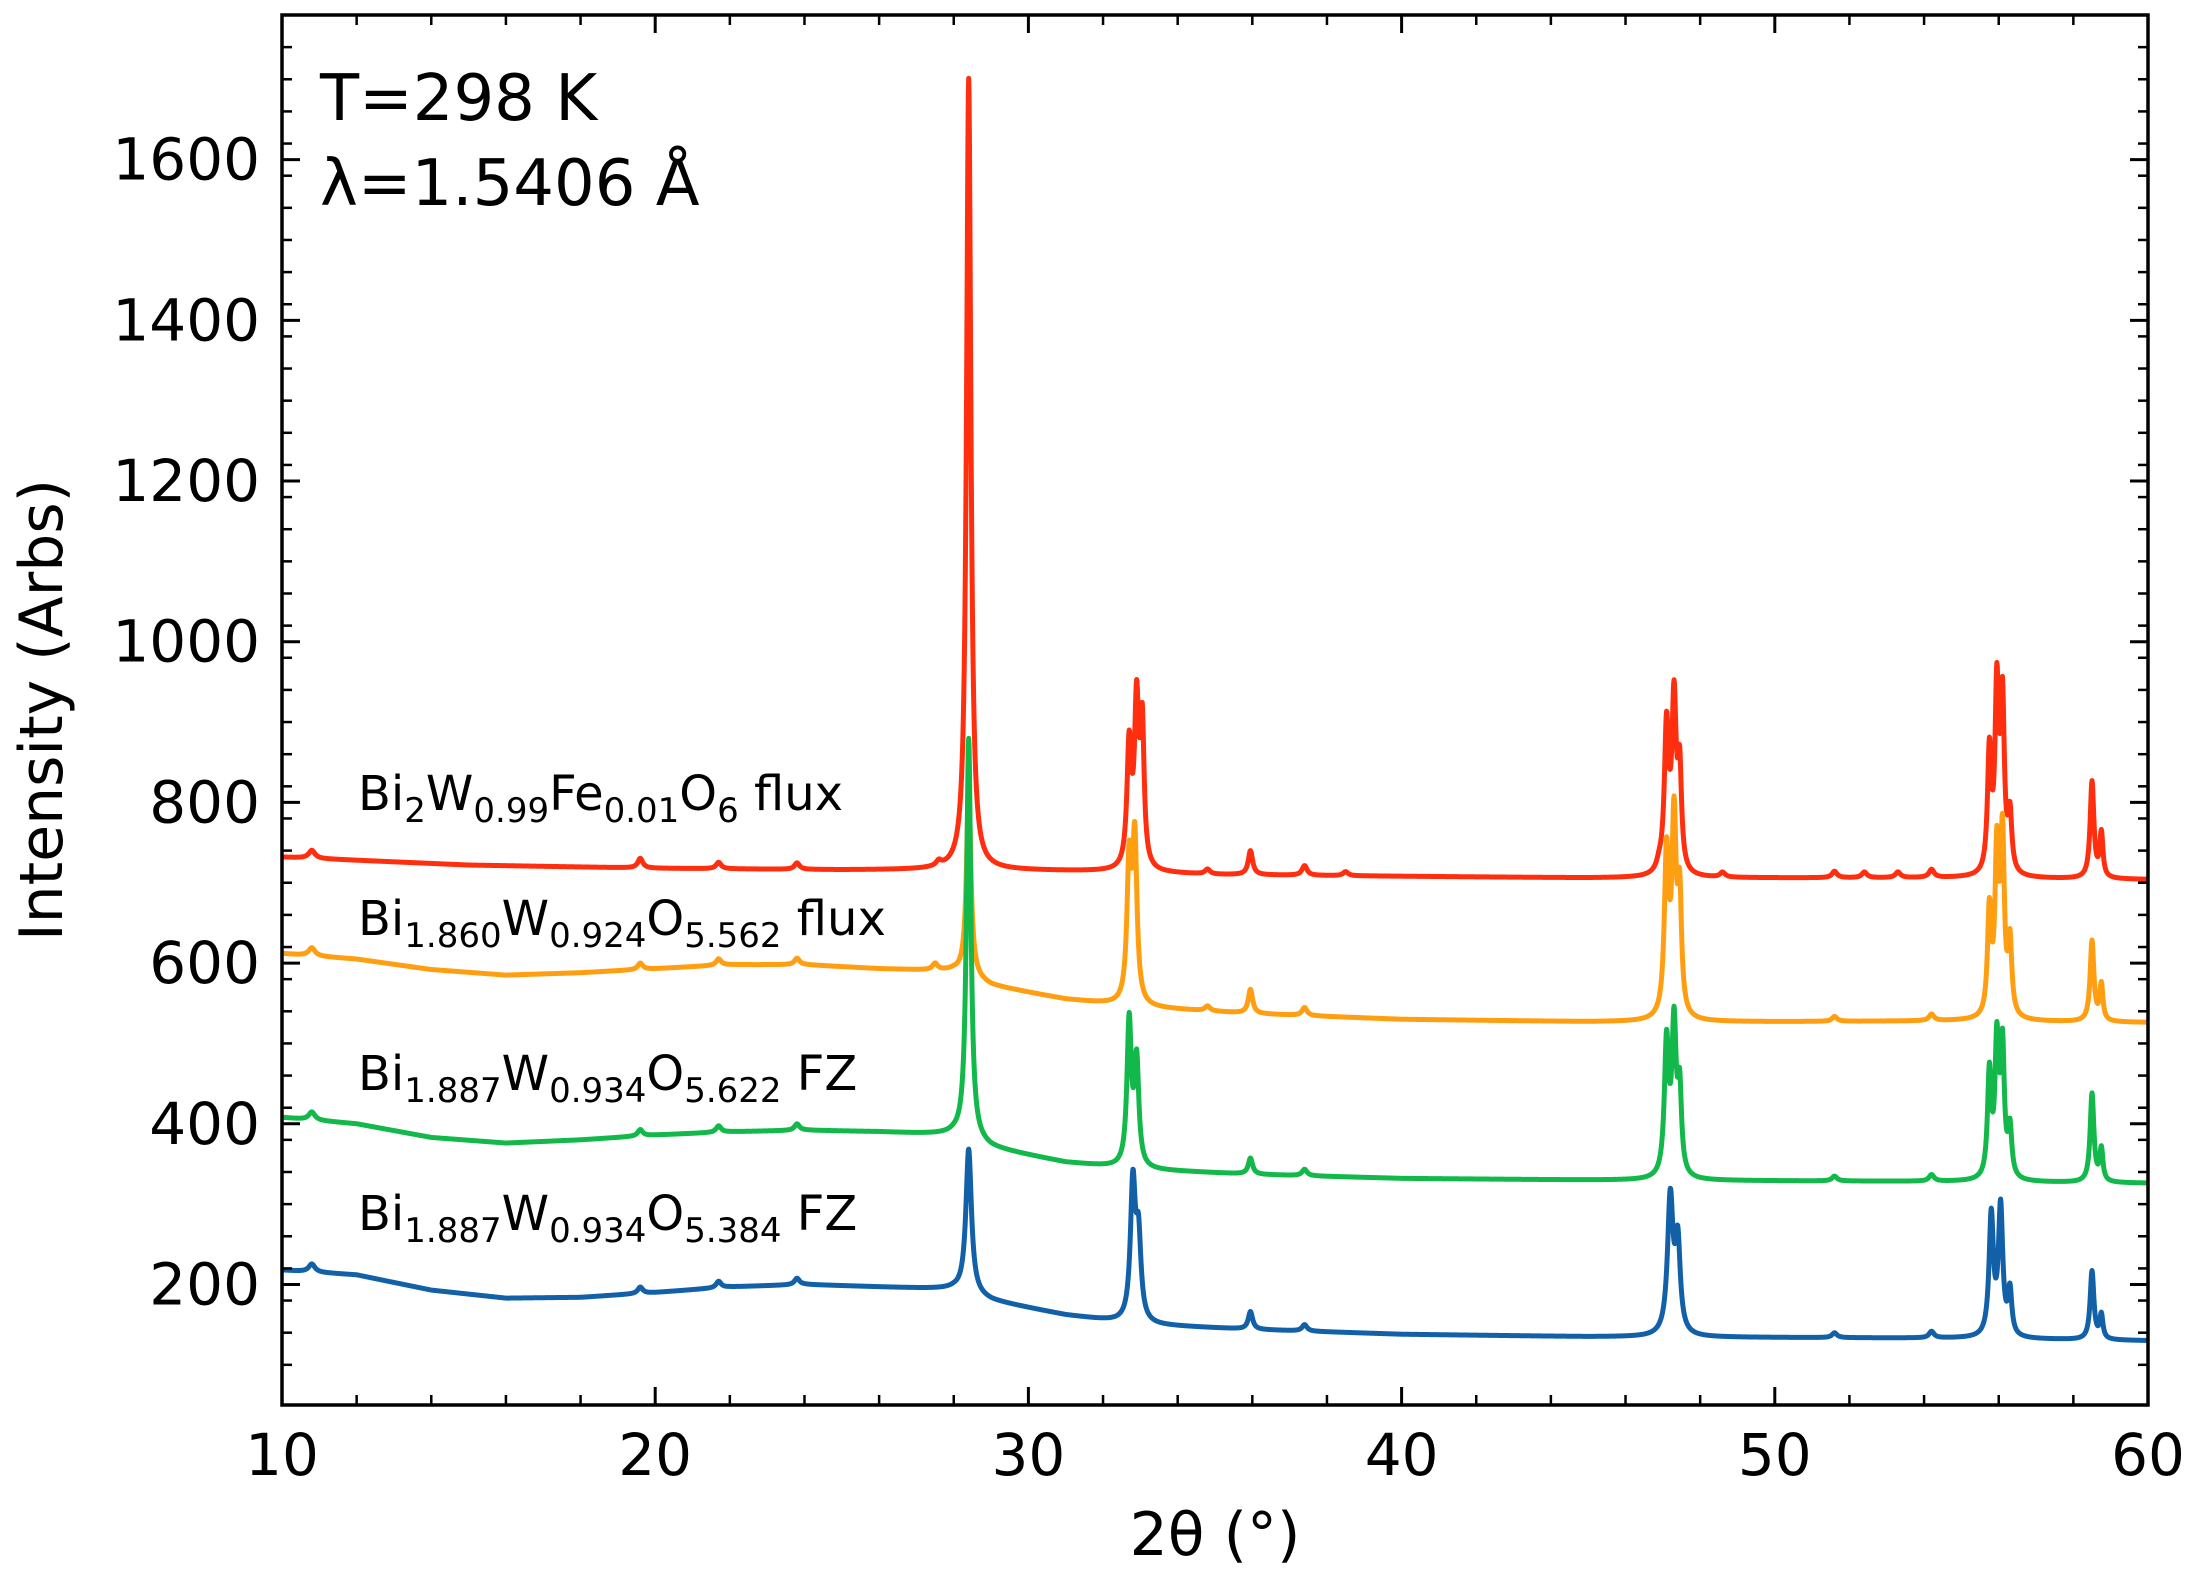 This screenshot has width=2199, height=1579. Describe the element at coordinates (186, 642) in the screenshot. I see `y-tick-label: 1000` at that location.